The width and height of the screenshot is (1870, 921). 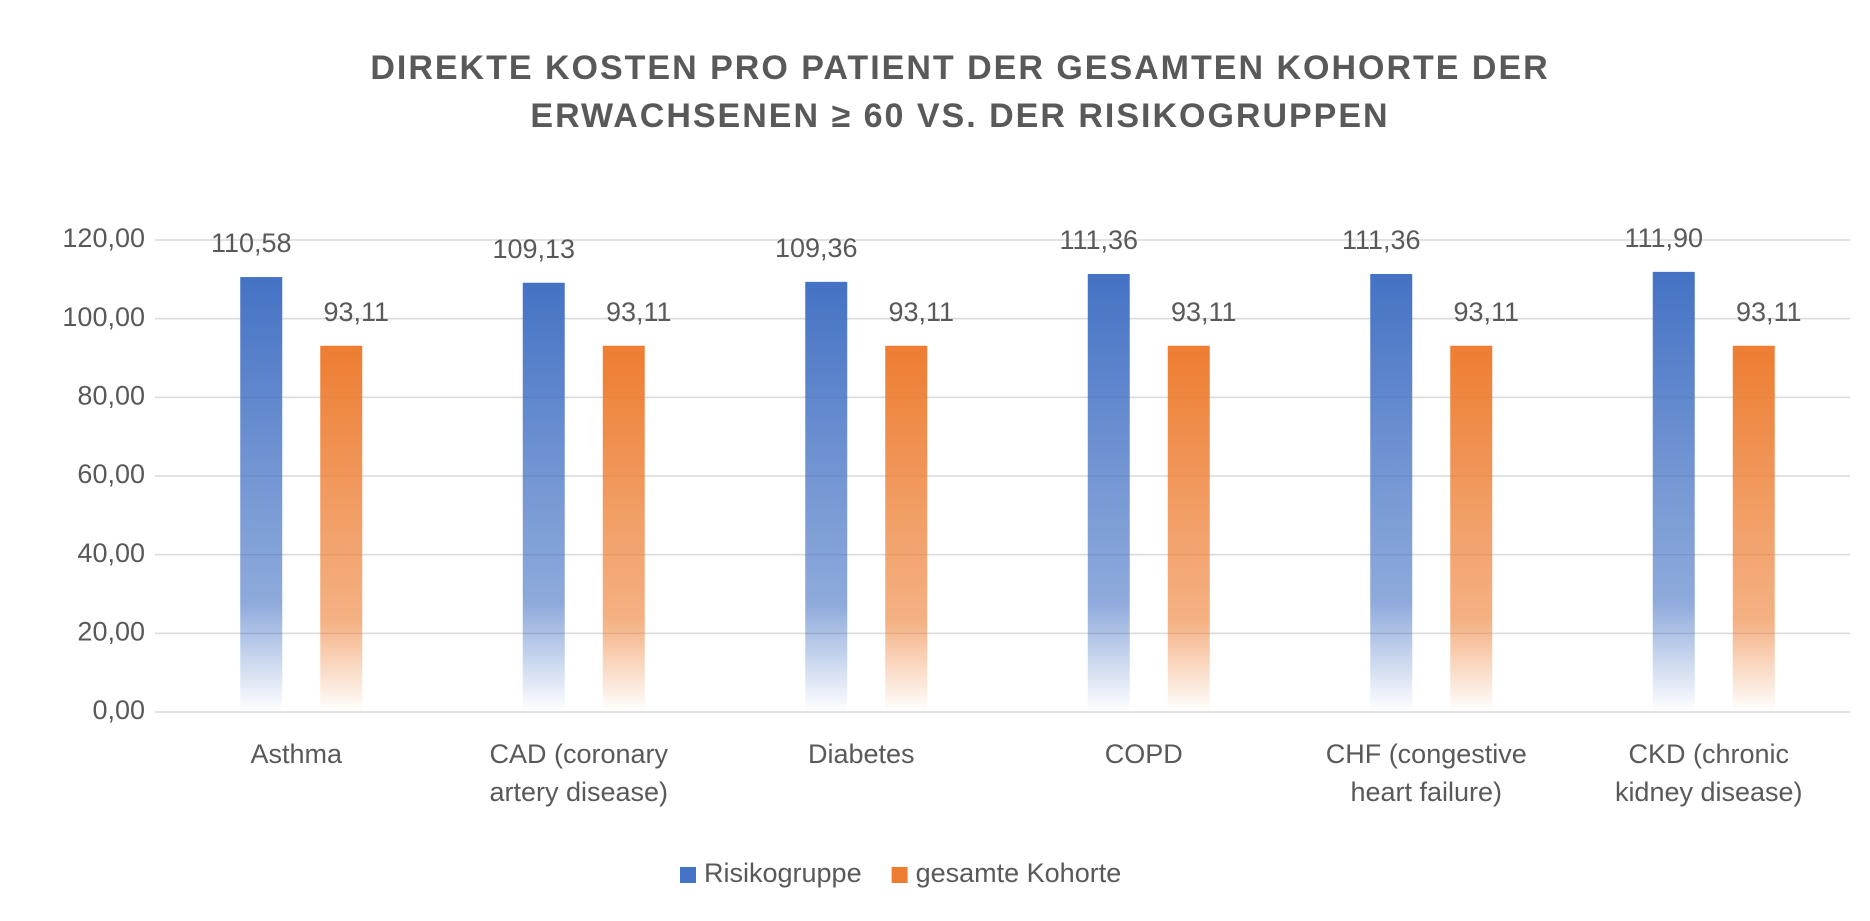 I want to click on y-tick-label: 60,00, so click(x=111, y=474).